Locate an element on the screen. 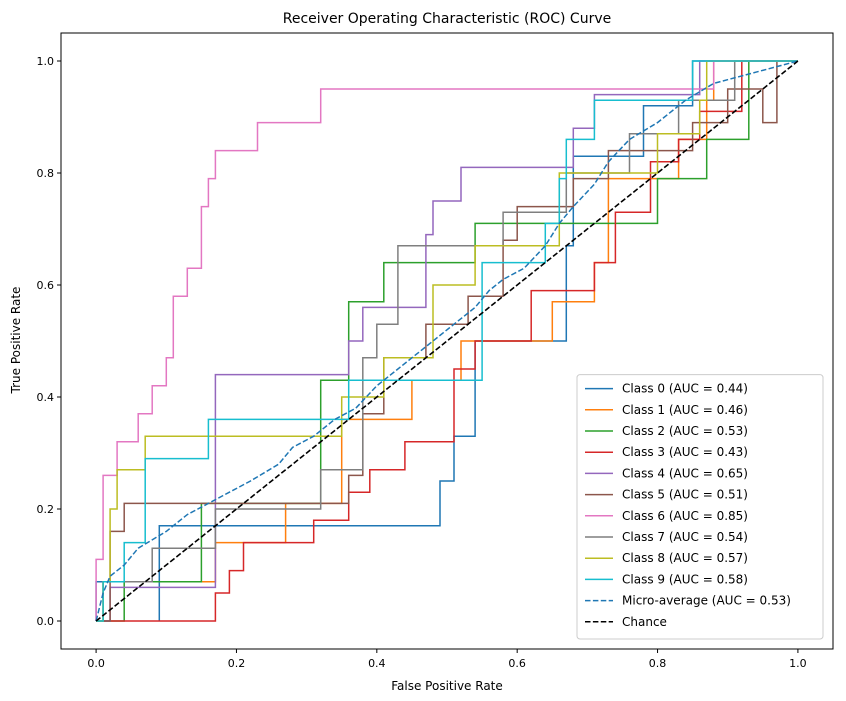  legend-label-2: Class 2 (AUC = 0.53) is located at coordinates (685, 431).